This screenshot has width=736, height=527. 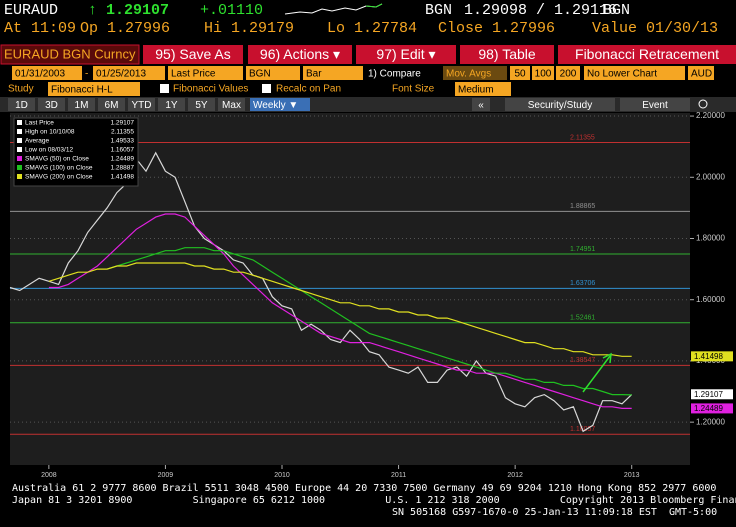 What do you see at coordinates (40, 74) in the screenshot?
I see `start-date-label: 01/31/2003` at bounding box center [40, 74].